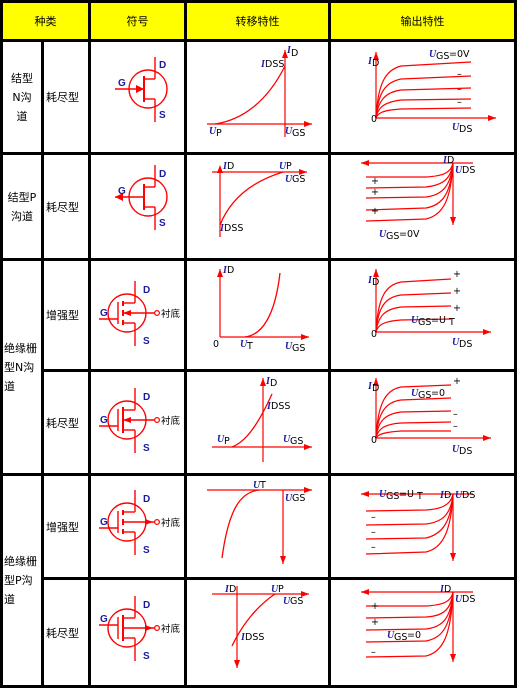  I want to click on header-symbol-label: 符号, so click(137, 21).